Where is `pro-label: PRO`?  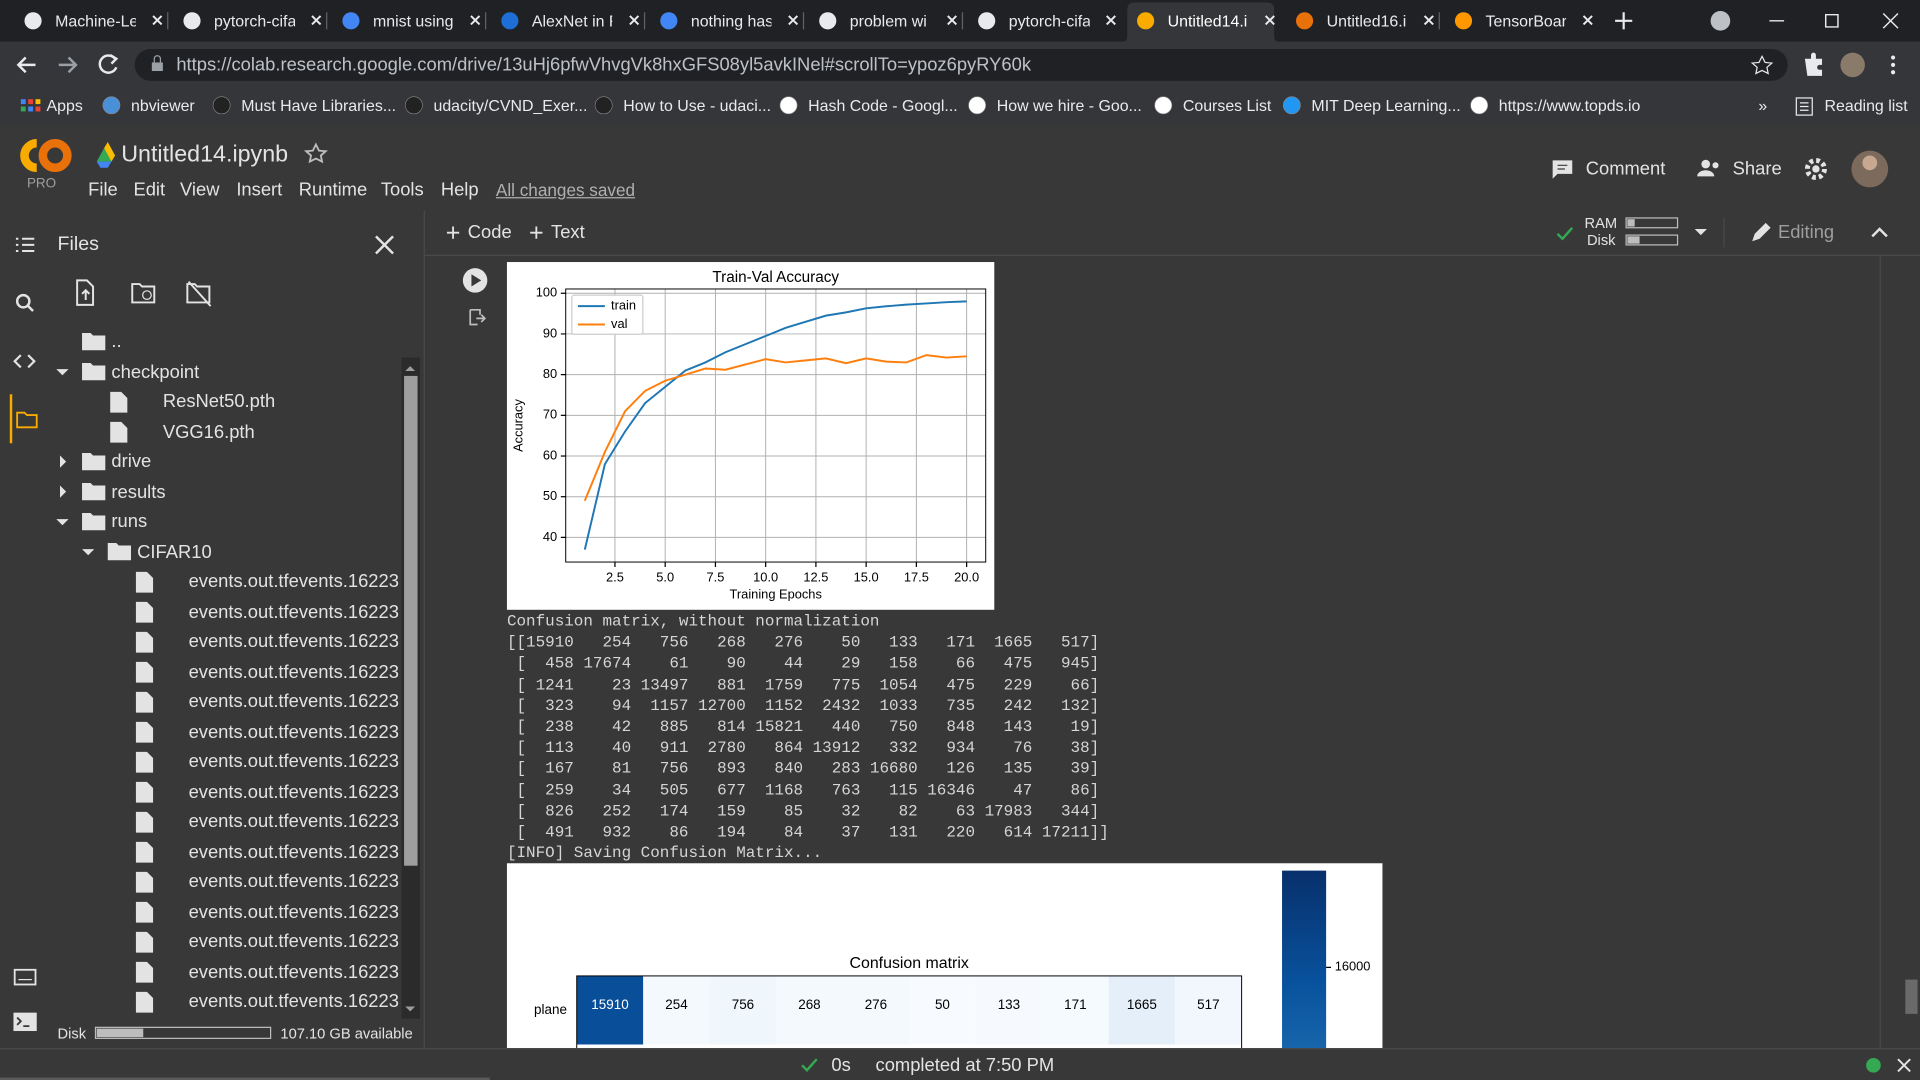 pro-label: PRO is located at coordinates (41, 184).